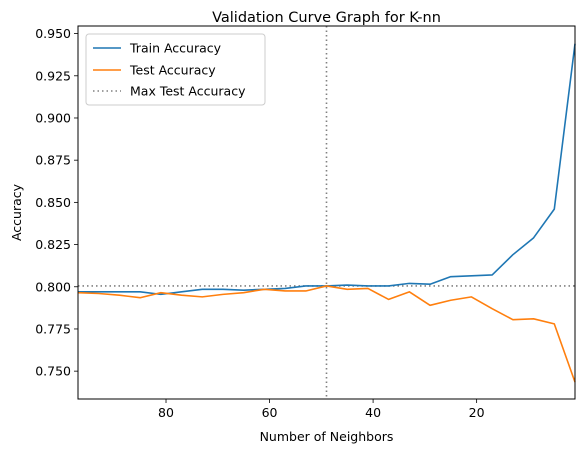 Image resolution: width=585 pixels, height=453 pixels. I want to click on y-tick-label: 0.825, so click(53, 244).